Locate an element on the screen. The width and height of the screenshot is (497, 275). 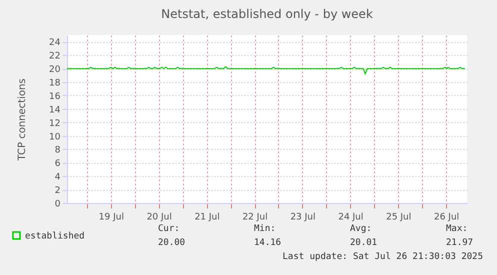
y-tick-label: 20 is located at coordinates (55, 70).